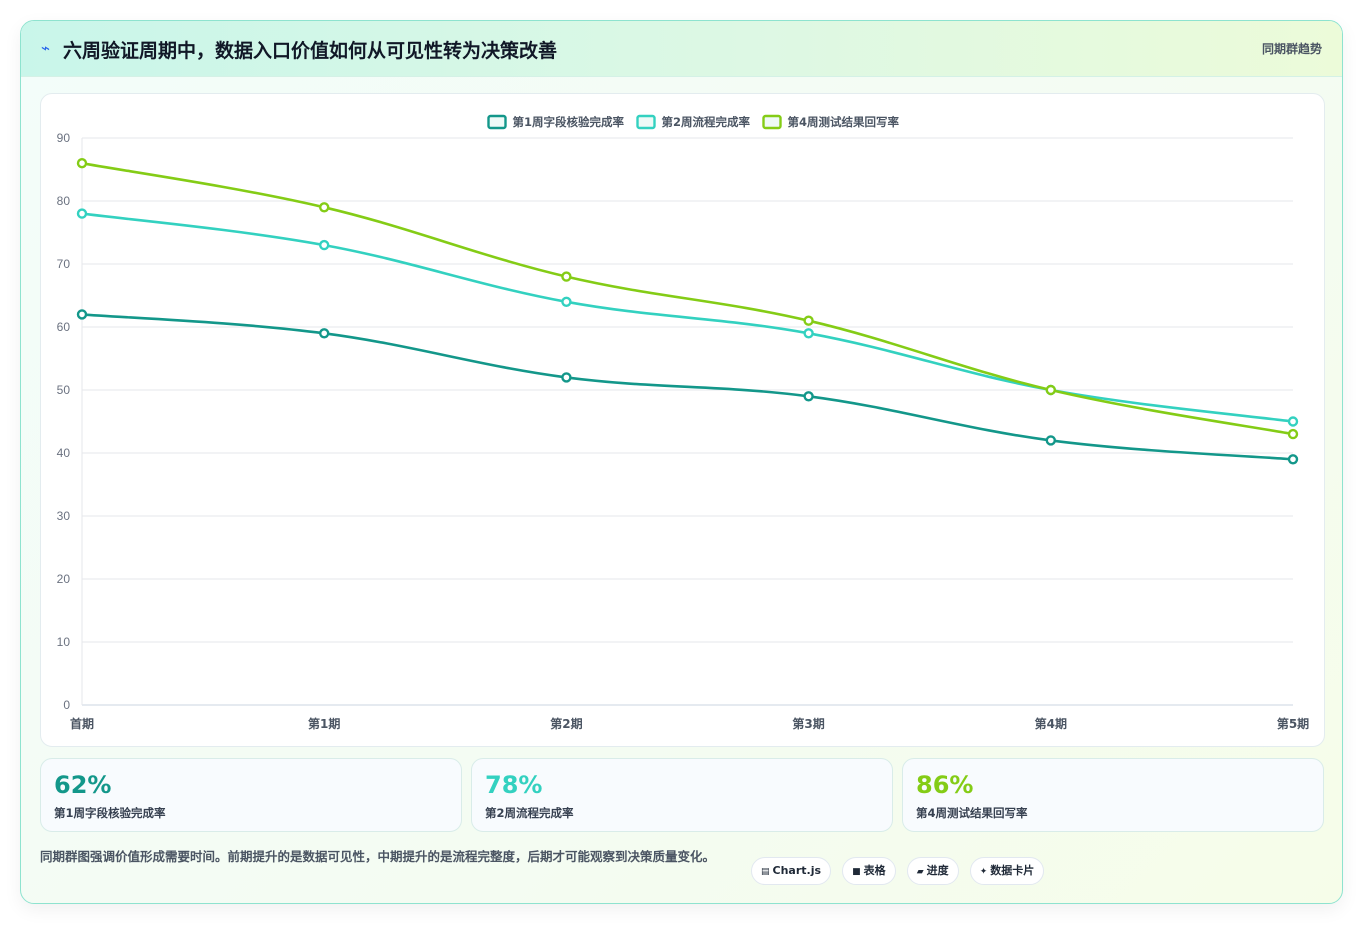  What do you see at coordinates (64, 642) in the screenshot?
I see `y-tick-label: 10` at bounding box center [64, 642].